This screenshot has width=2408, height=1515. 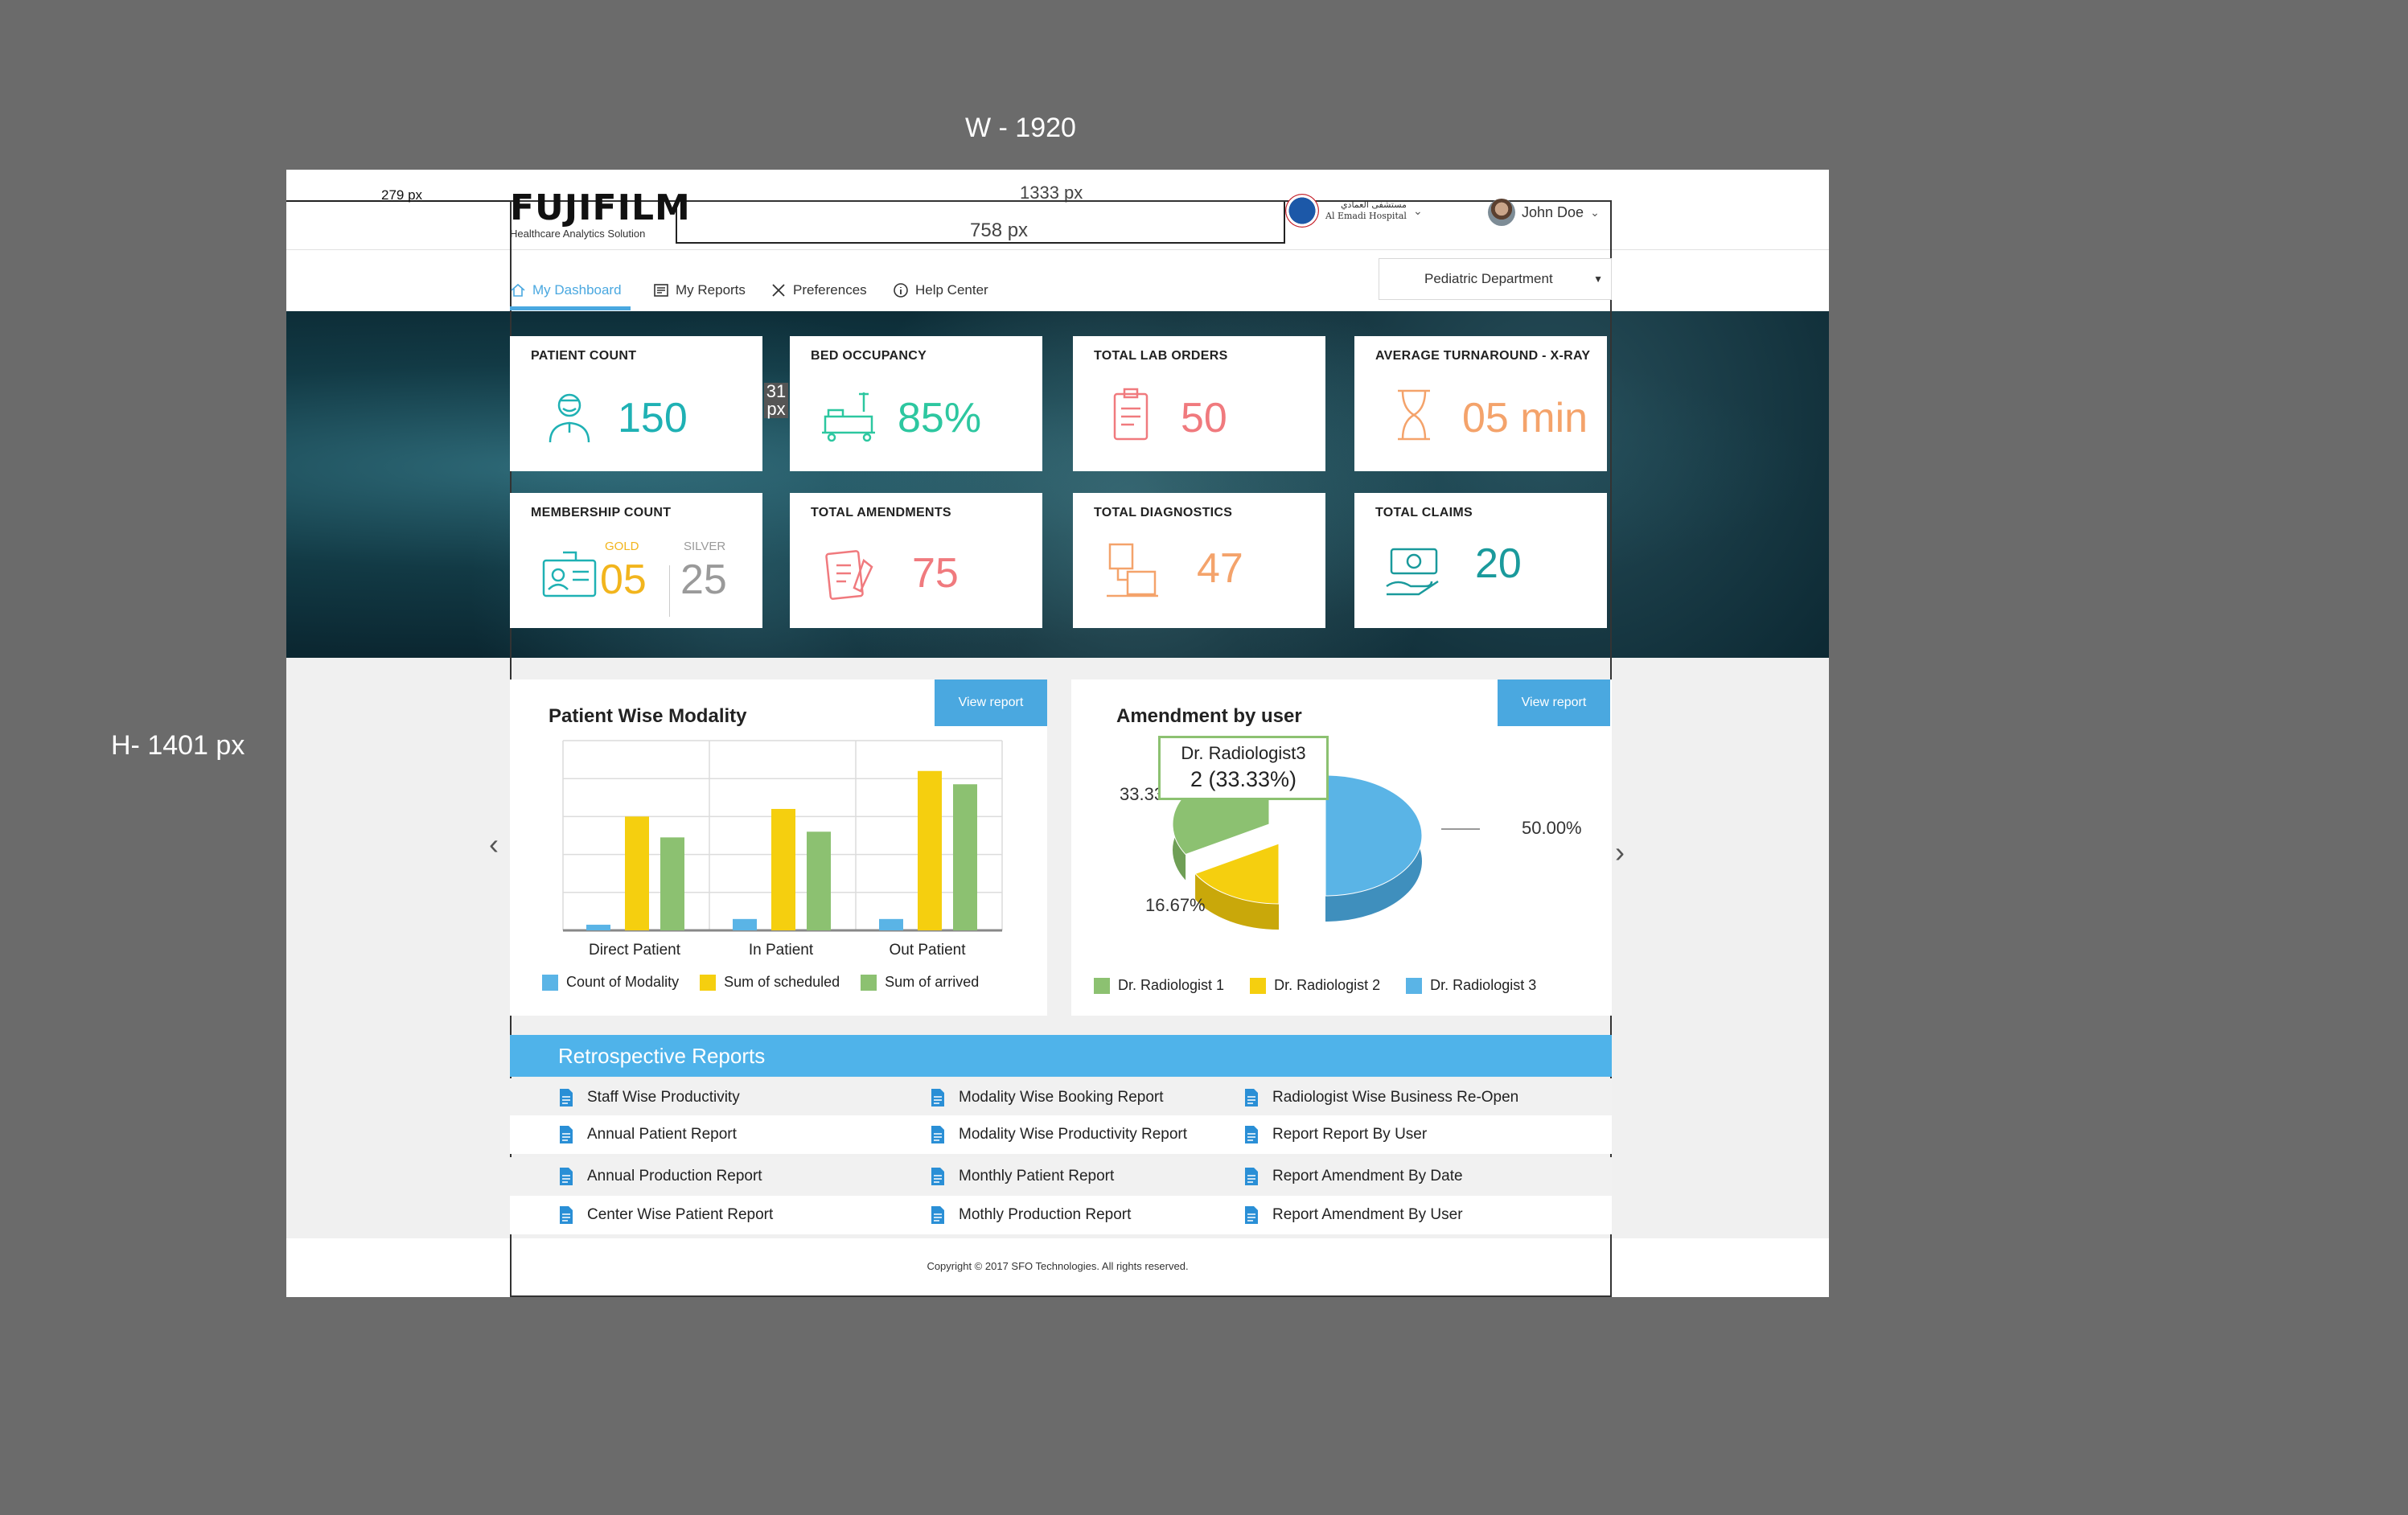 What do you see at coordinates (818, 290) in the screenshot?
I see `tab-preferences: Preferences` at bounding box center [818, 290].